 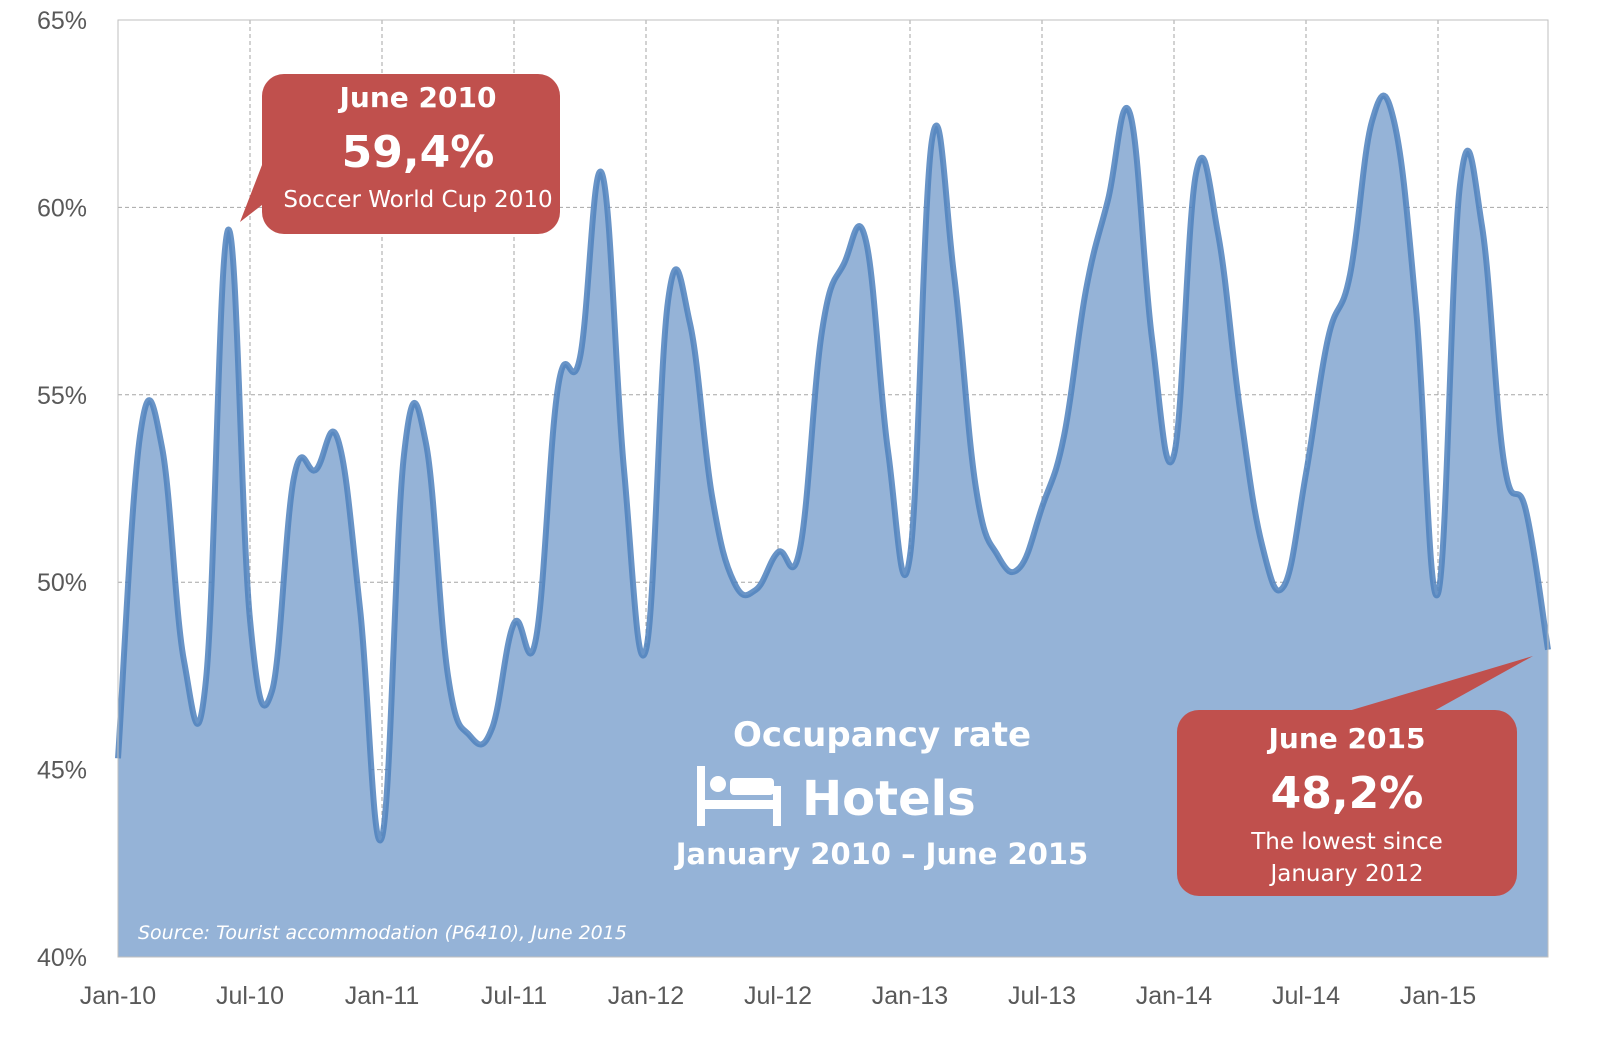 What do you see at coordinates (62, 208) in the screenshot?
I see `y-tick-label: 60%` at bounding box center [62, 208].